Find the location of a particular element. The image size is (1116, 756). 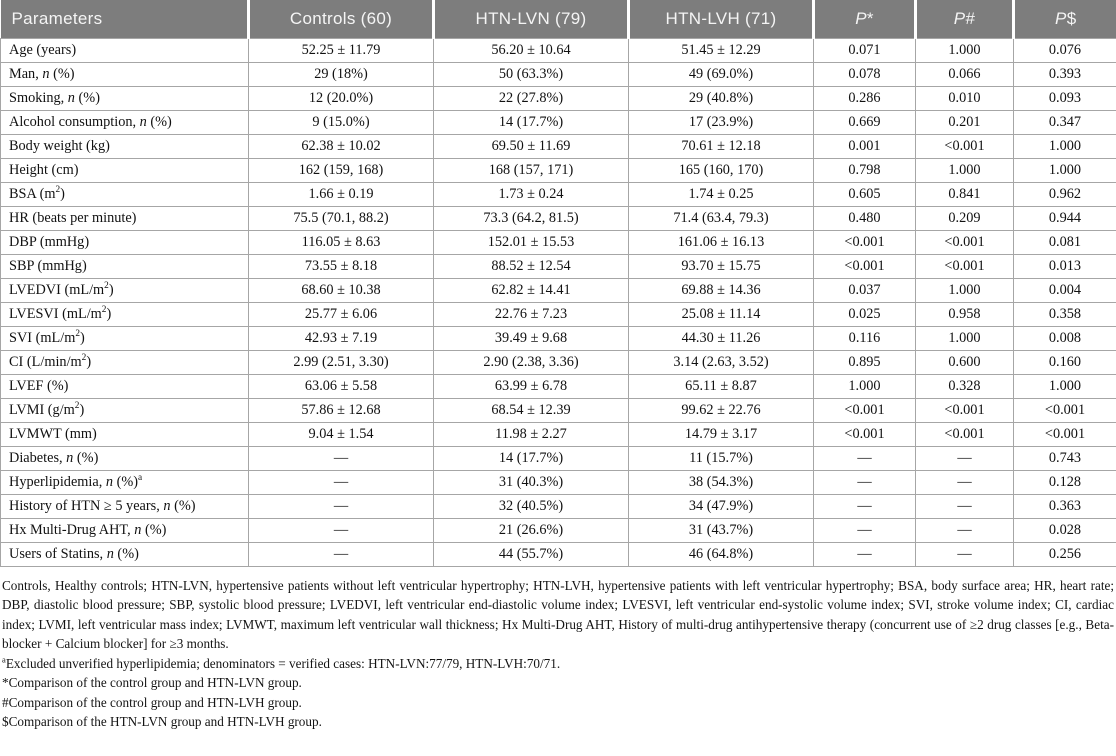

cell-value: 0.081 is located at coordinates (1064, 242).